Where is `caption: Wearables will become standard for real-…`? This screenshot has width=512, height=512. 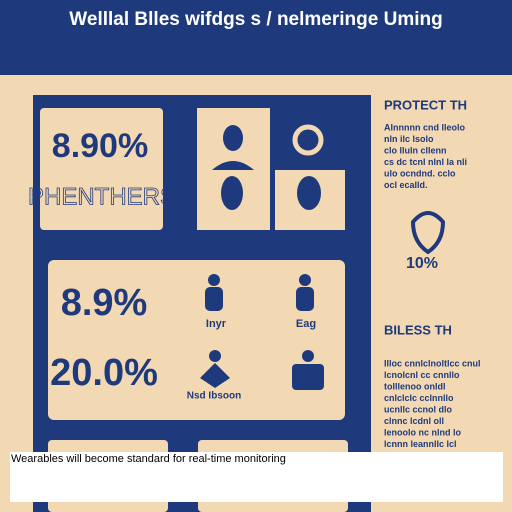
caption: Wearables will become standard for real-… is located at coordinates (148, 459).